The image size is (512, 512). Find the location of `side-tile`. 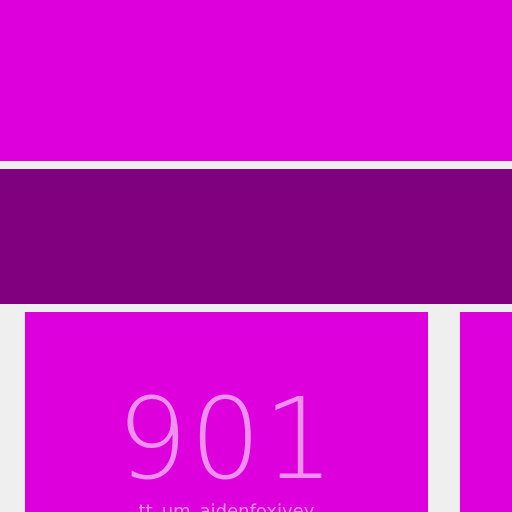

side-tile is located at coordinates (486, 412).